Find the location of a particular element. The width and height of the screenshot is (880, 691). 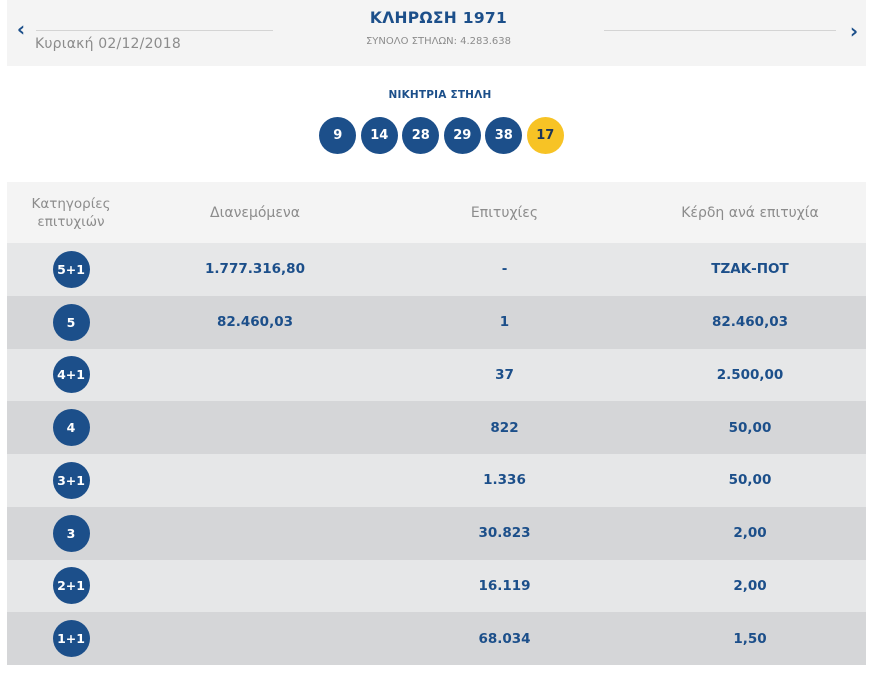

category-badge: 5 is located at coordinates (71, 322).